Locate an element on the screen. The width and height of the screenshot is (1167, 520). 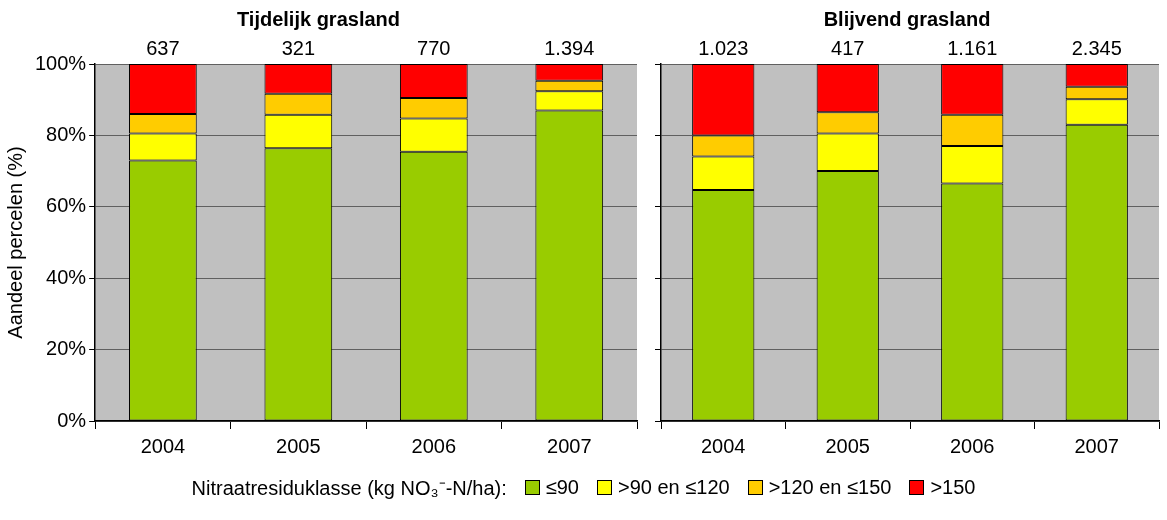
text: 1.023 is located at coordinates (723, 47).